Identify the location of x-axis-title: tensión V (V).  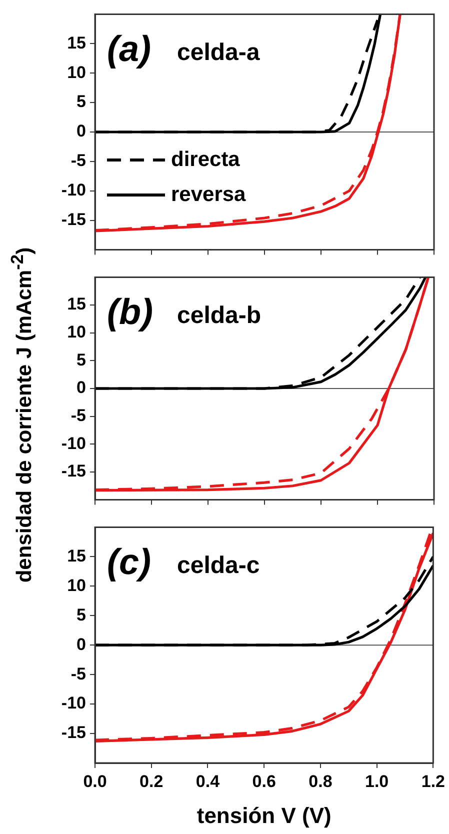
(264, 815).